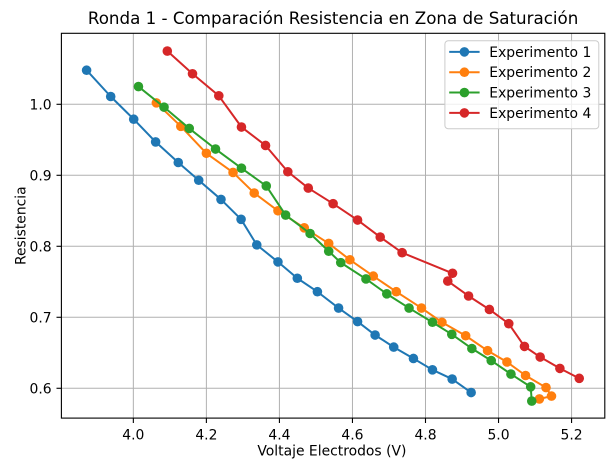 This screenshot has width=613, height=471. What do you see at coordinates (279, 435) in the screenshot?
I see `x-tick-label-4.4: 4.4` at bounding box center [279, 435].